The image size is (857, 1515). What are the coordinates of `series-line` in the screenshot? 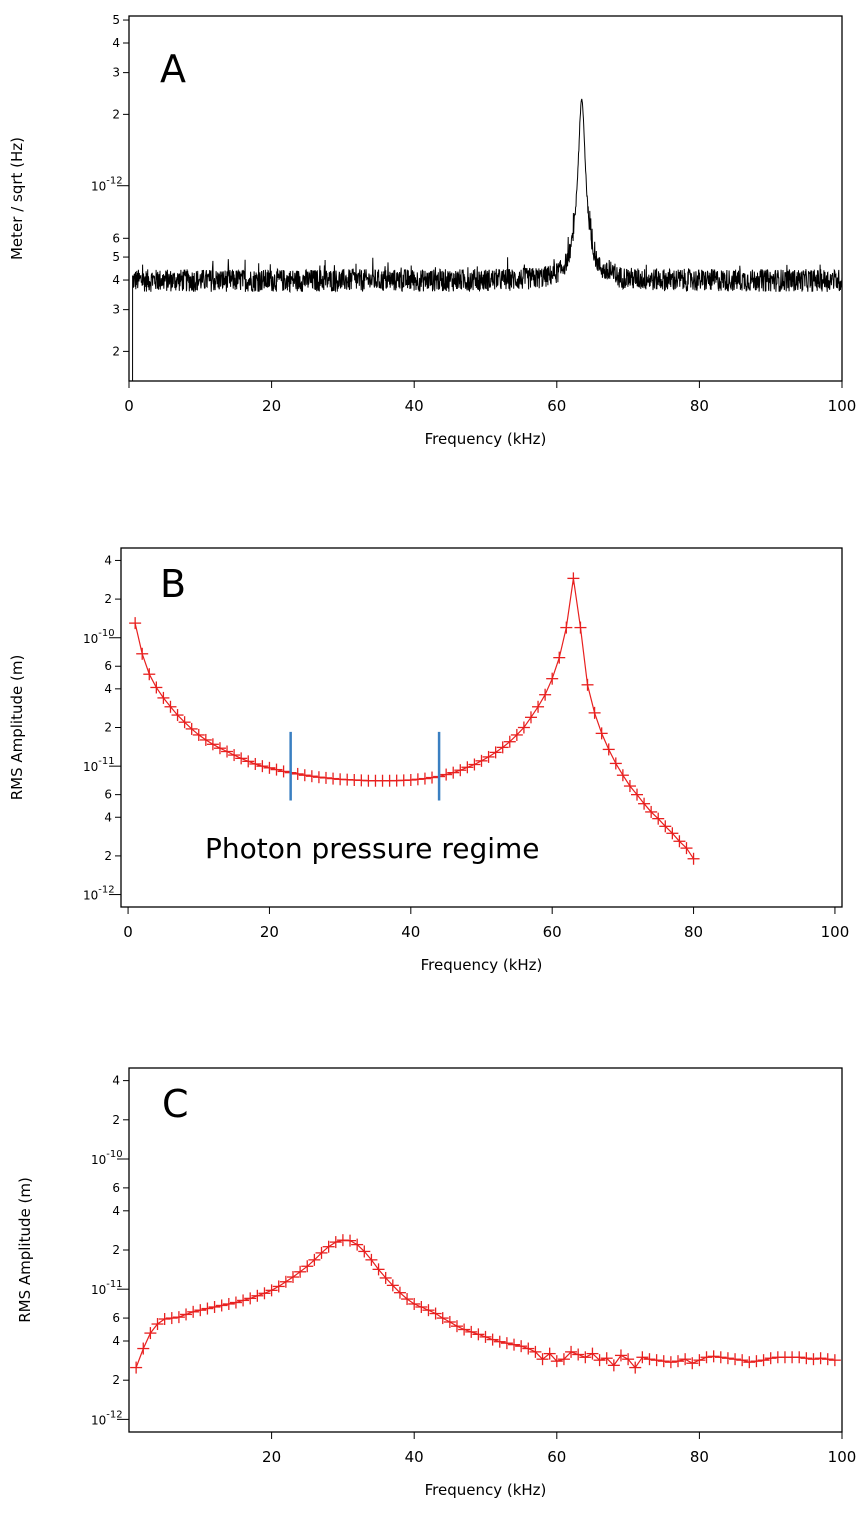 It's located at (414, 719).